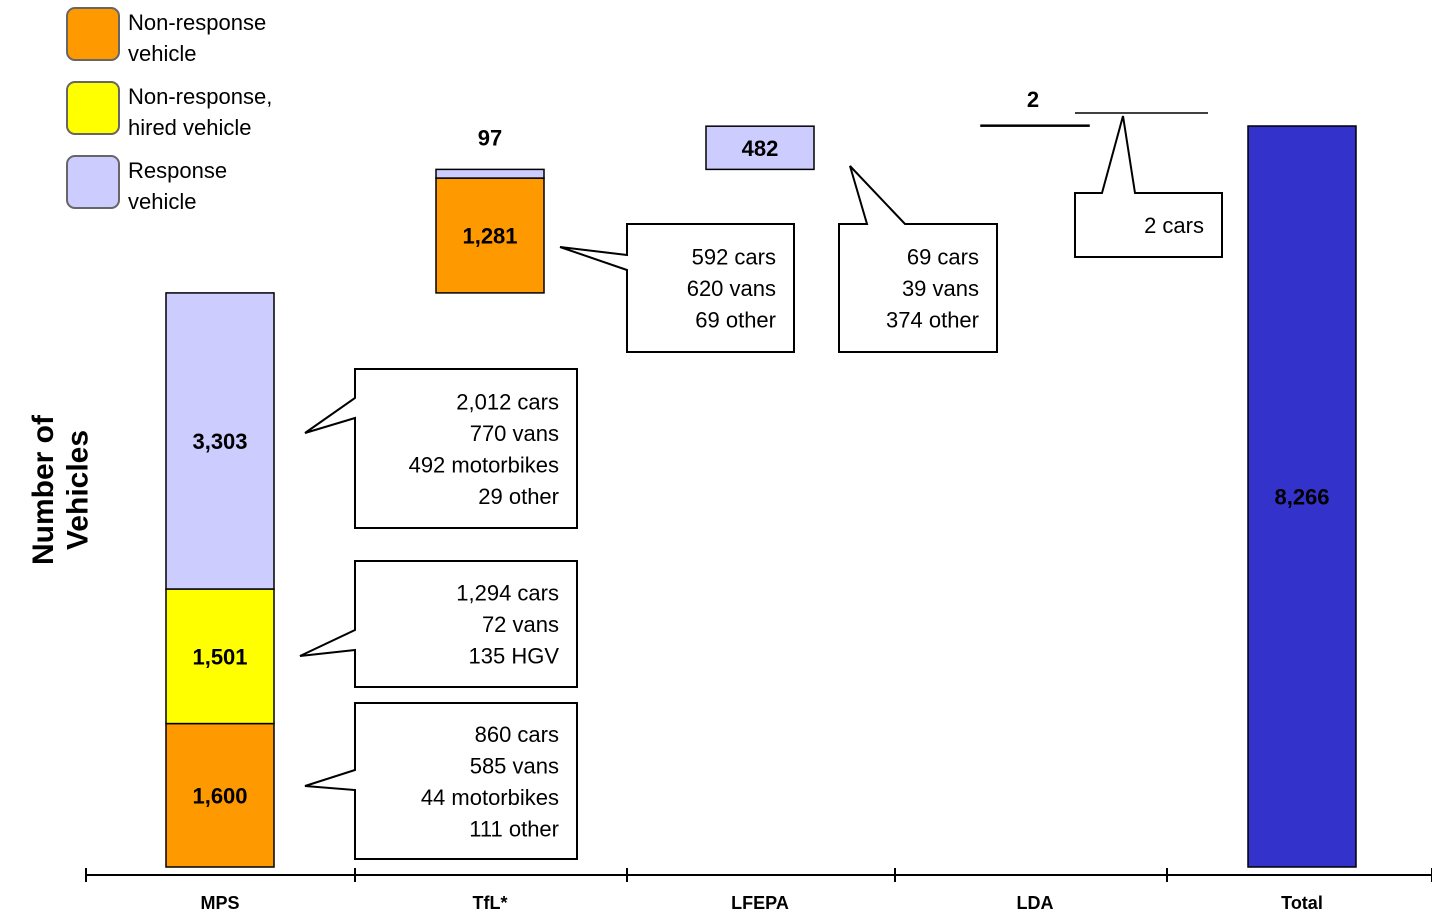  I want to click on bar-lfepa-response-vehicle, so click(760, 148).